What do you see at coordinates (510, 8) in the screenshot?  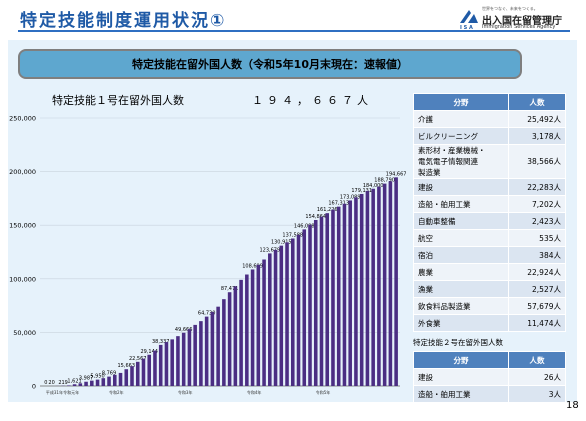 I see `logo-tagline: 世界をつなぐ、未来をつくる。` at bounding box center [510, 8].